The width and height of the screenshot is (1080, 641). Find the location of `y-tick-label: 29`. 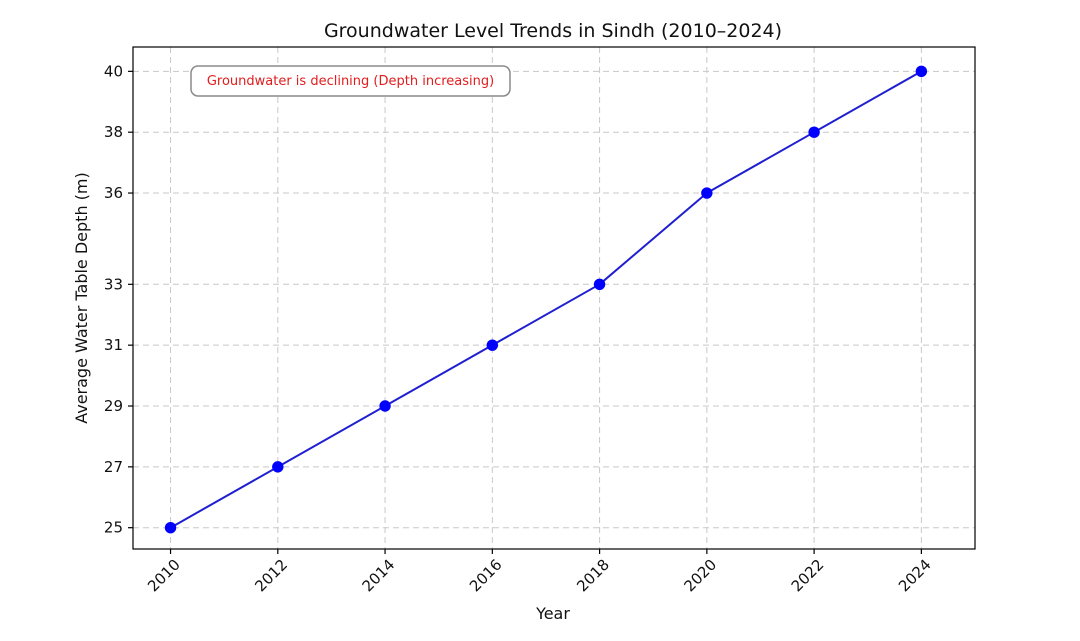

y-tick-label: 29 is located at coordinates (113, 406).